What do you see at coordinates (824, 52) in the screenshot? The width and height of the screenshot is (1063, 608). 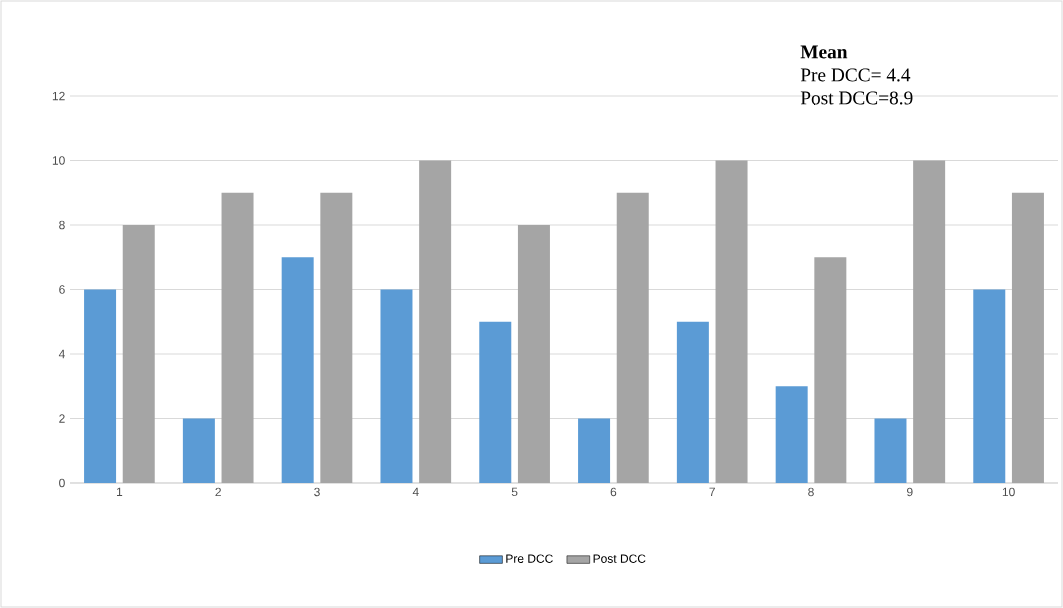 I see `text: Mean` at bounding box center [824, 52].